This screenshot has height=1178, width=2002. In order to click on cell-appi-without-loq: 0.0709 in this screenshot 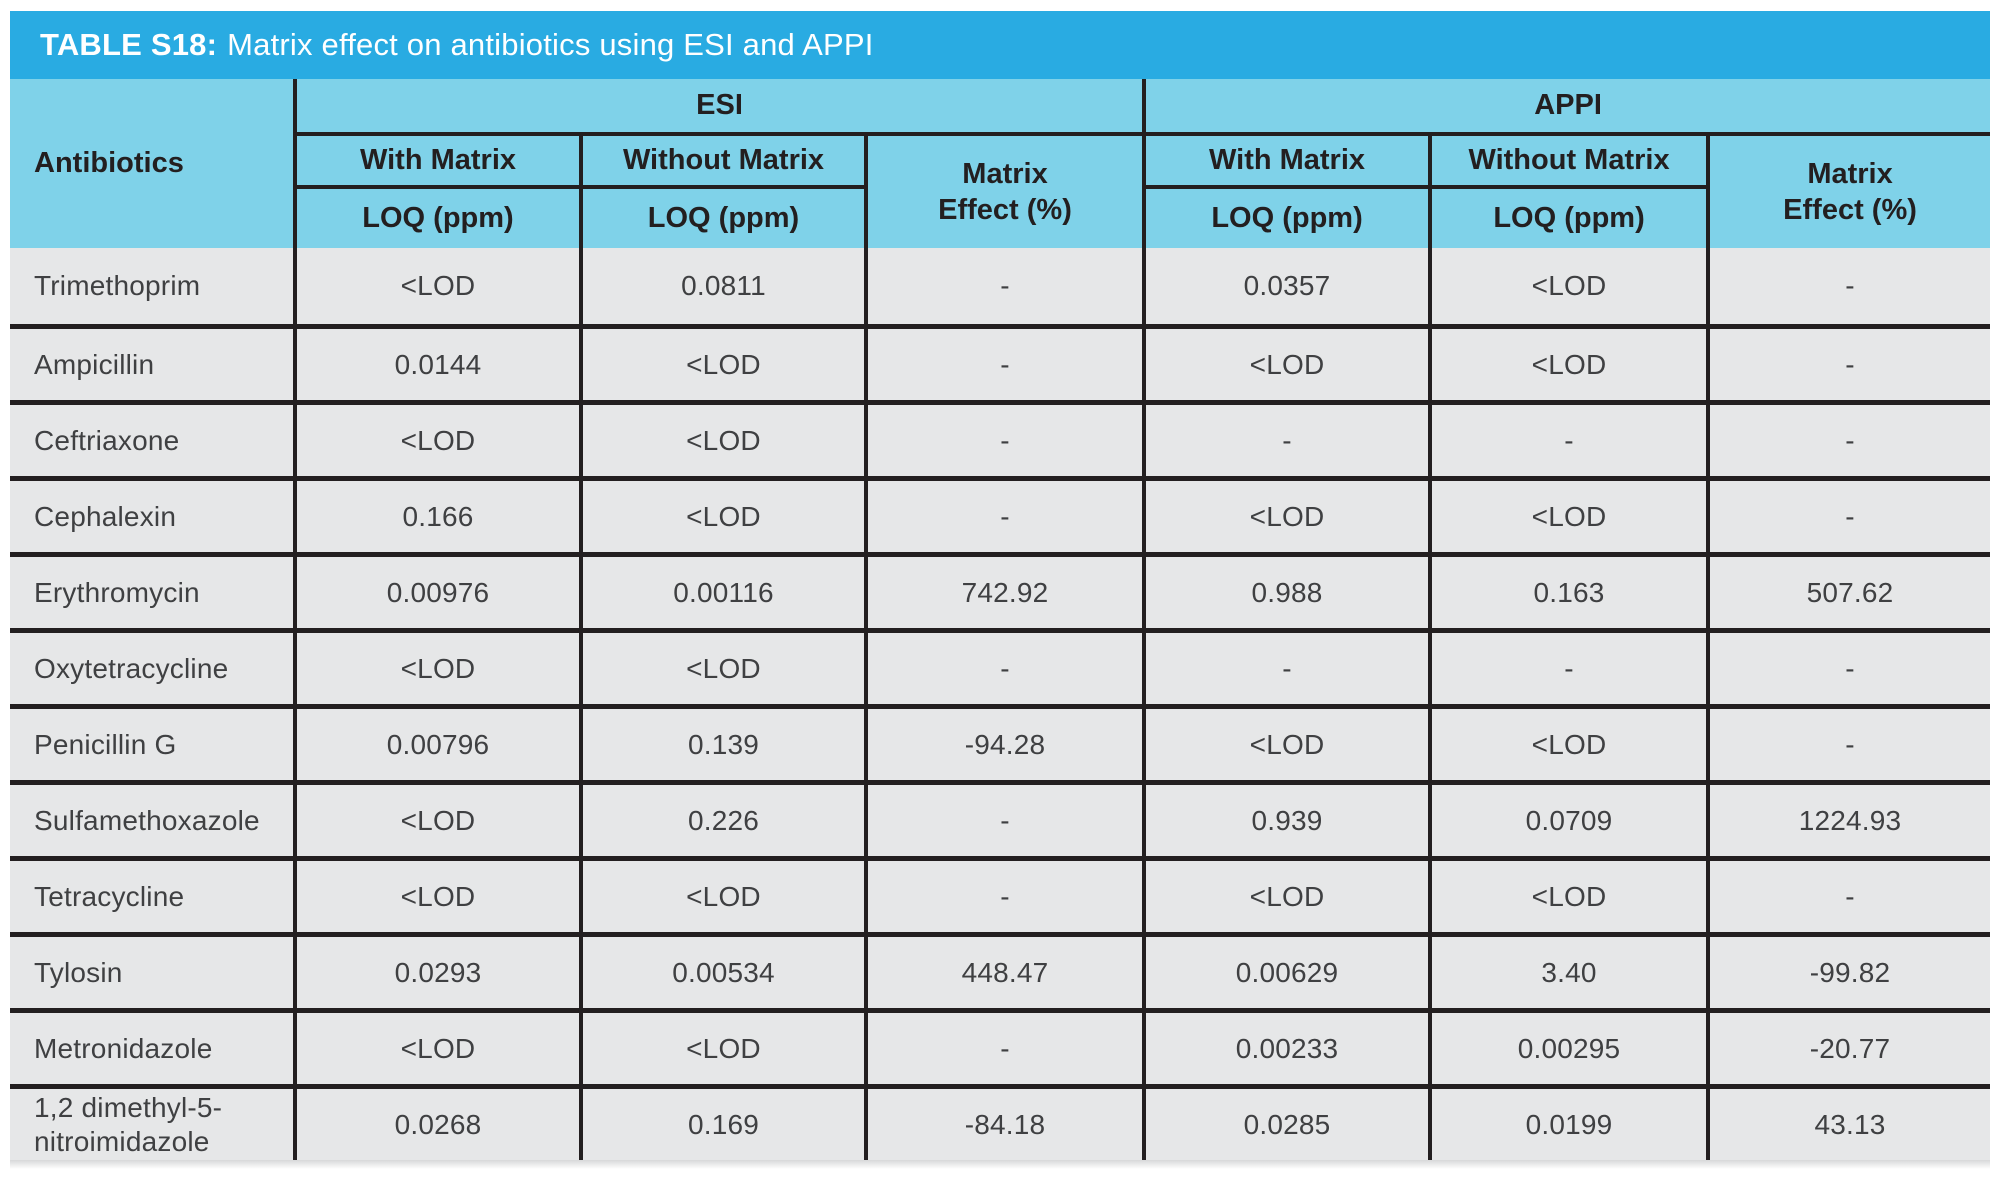, I will do `click(1571, 818)`.